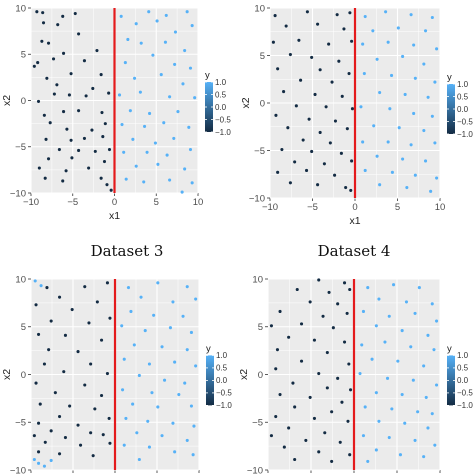 This screenshot has width=474, height=474. I want to click on x-tick-label: 10, so click(198, 202).